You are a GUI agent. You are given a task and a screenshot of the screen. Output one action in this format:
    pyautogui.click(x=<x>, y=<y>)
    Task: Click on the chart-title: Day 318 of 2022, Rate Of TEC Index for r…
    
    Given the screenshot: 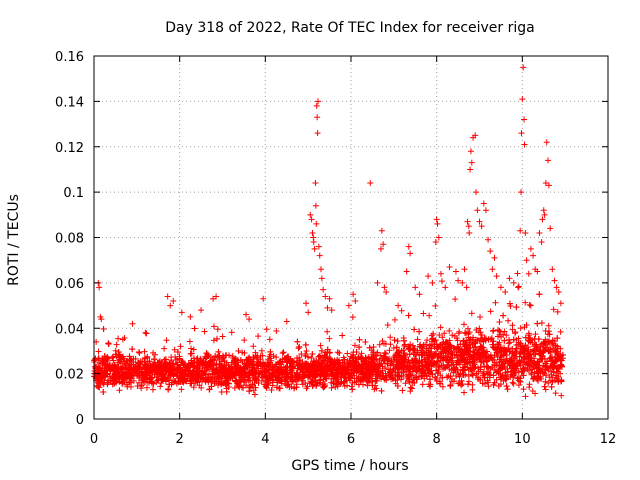 What is the action you would take?
    pyautogui.click(x=349, y=28)
    